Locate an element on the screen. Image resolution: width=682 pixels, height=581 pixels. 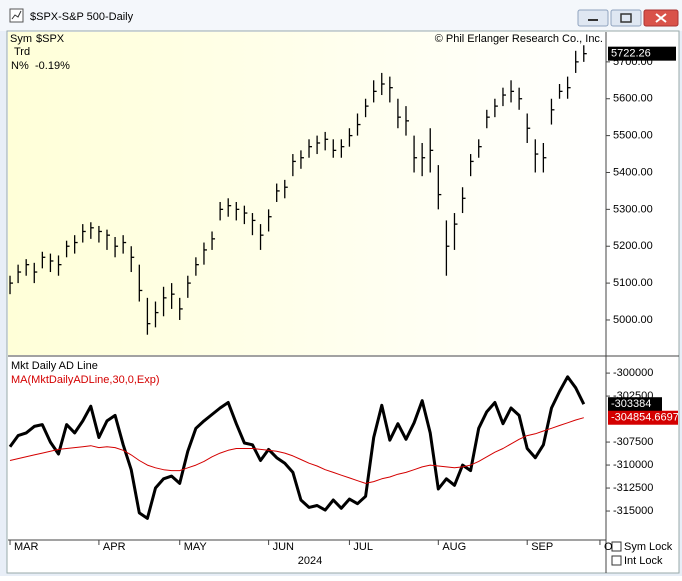
ma-line is located at coordinates (296, 450).